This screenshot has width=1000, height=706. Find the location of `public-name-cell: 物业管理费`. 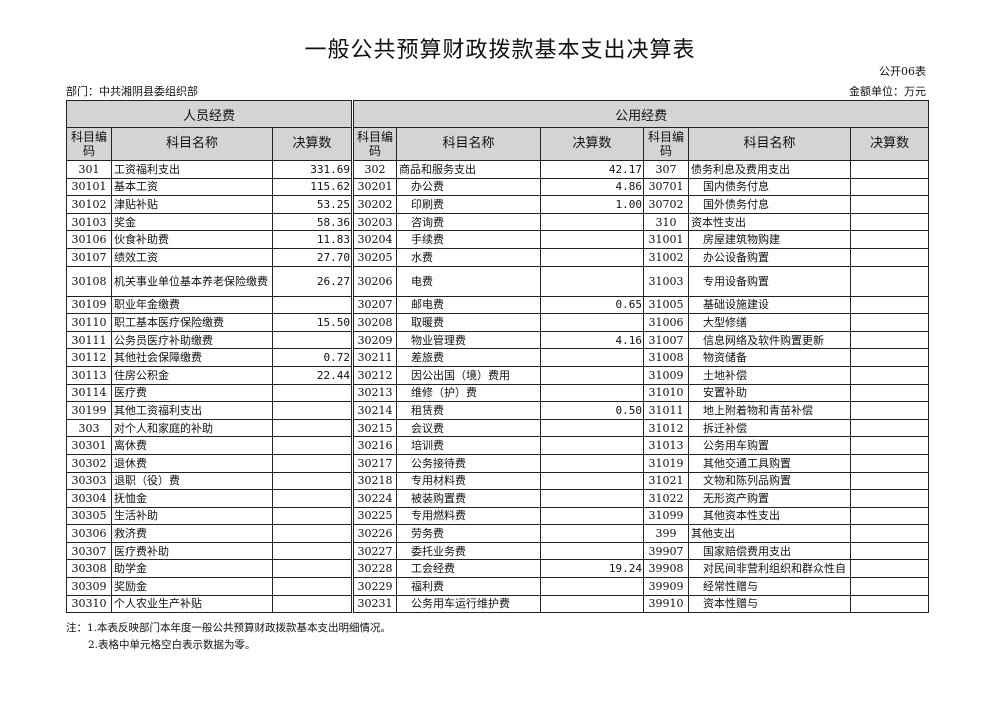

public-name-cell: 物业管理费 is located at coordinates (469, 340).